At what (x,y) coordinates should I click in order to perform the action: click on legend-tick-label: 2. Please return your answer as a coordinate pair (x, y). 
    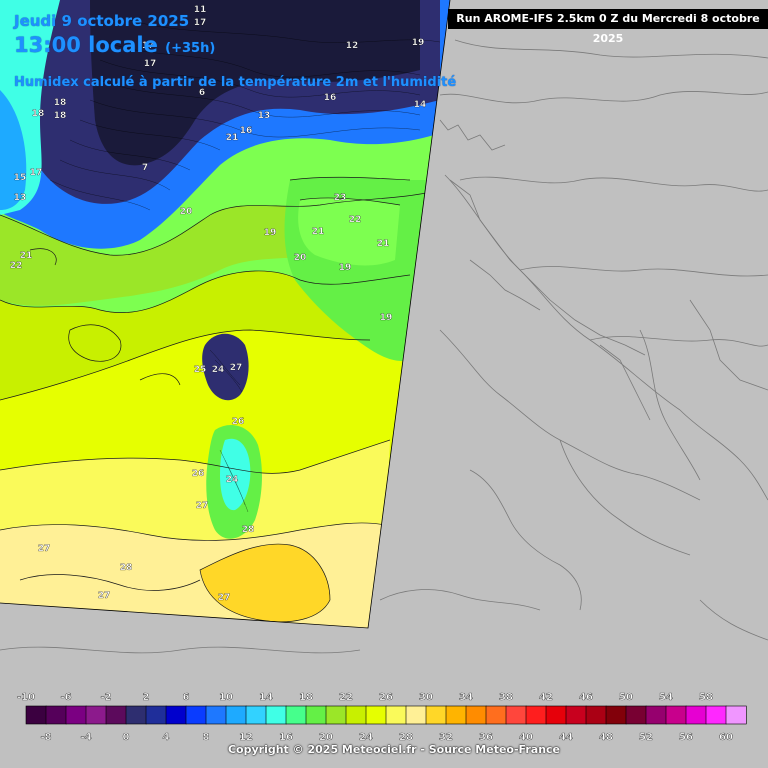
    Looking at the image, I should click on (146, 697).